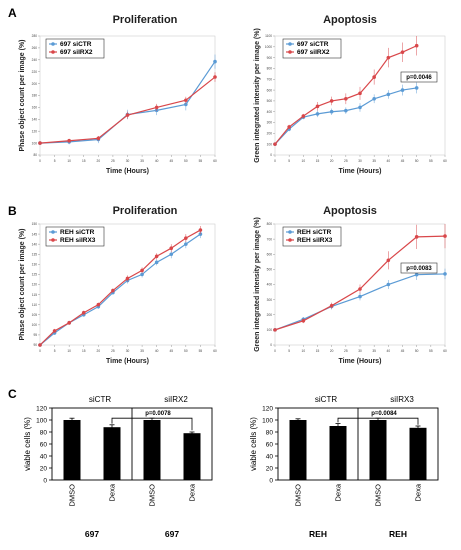 The width and height of the screenshot is (461, 550). I want to click on y-tick-label: 400, so click(270, 285).